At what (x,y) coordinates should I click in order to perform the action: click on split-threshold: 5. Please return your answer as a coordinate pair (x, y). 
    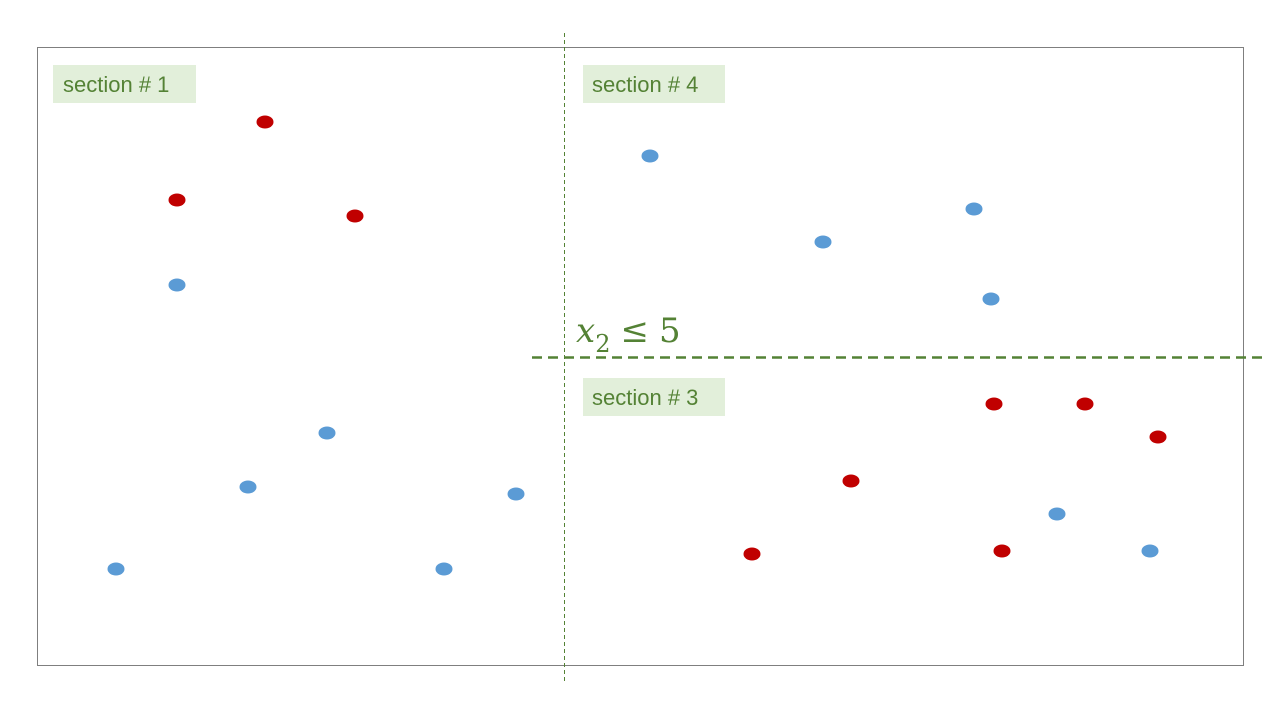
    Looking at the image, I should click on (670, 331).